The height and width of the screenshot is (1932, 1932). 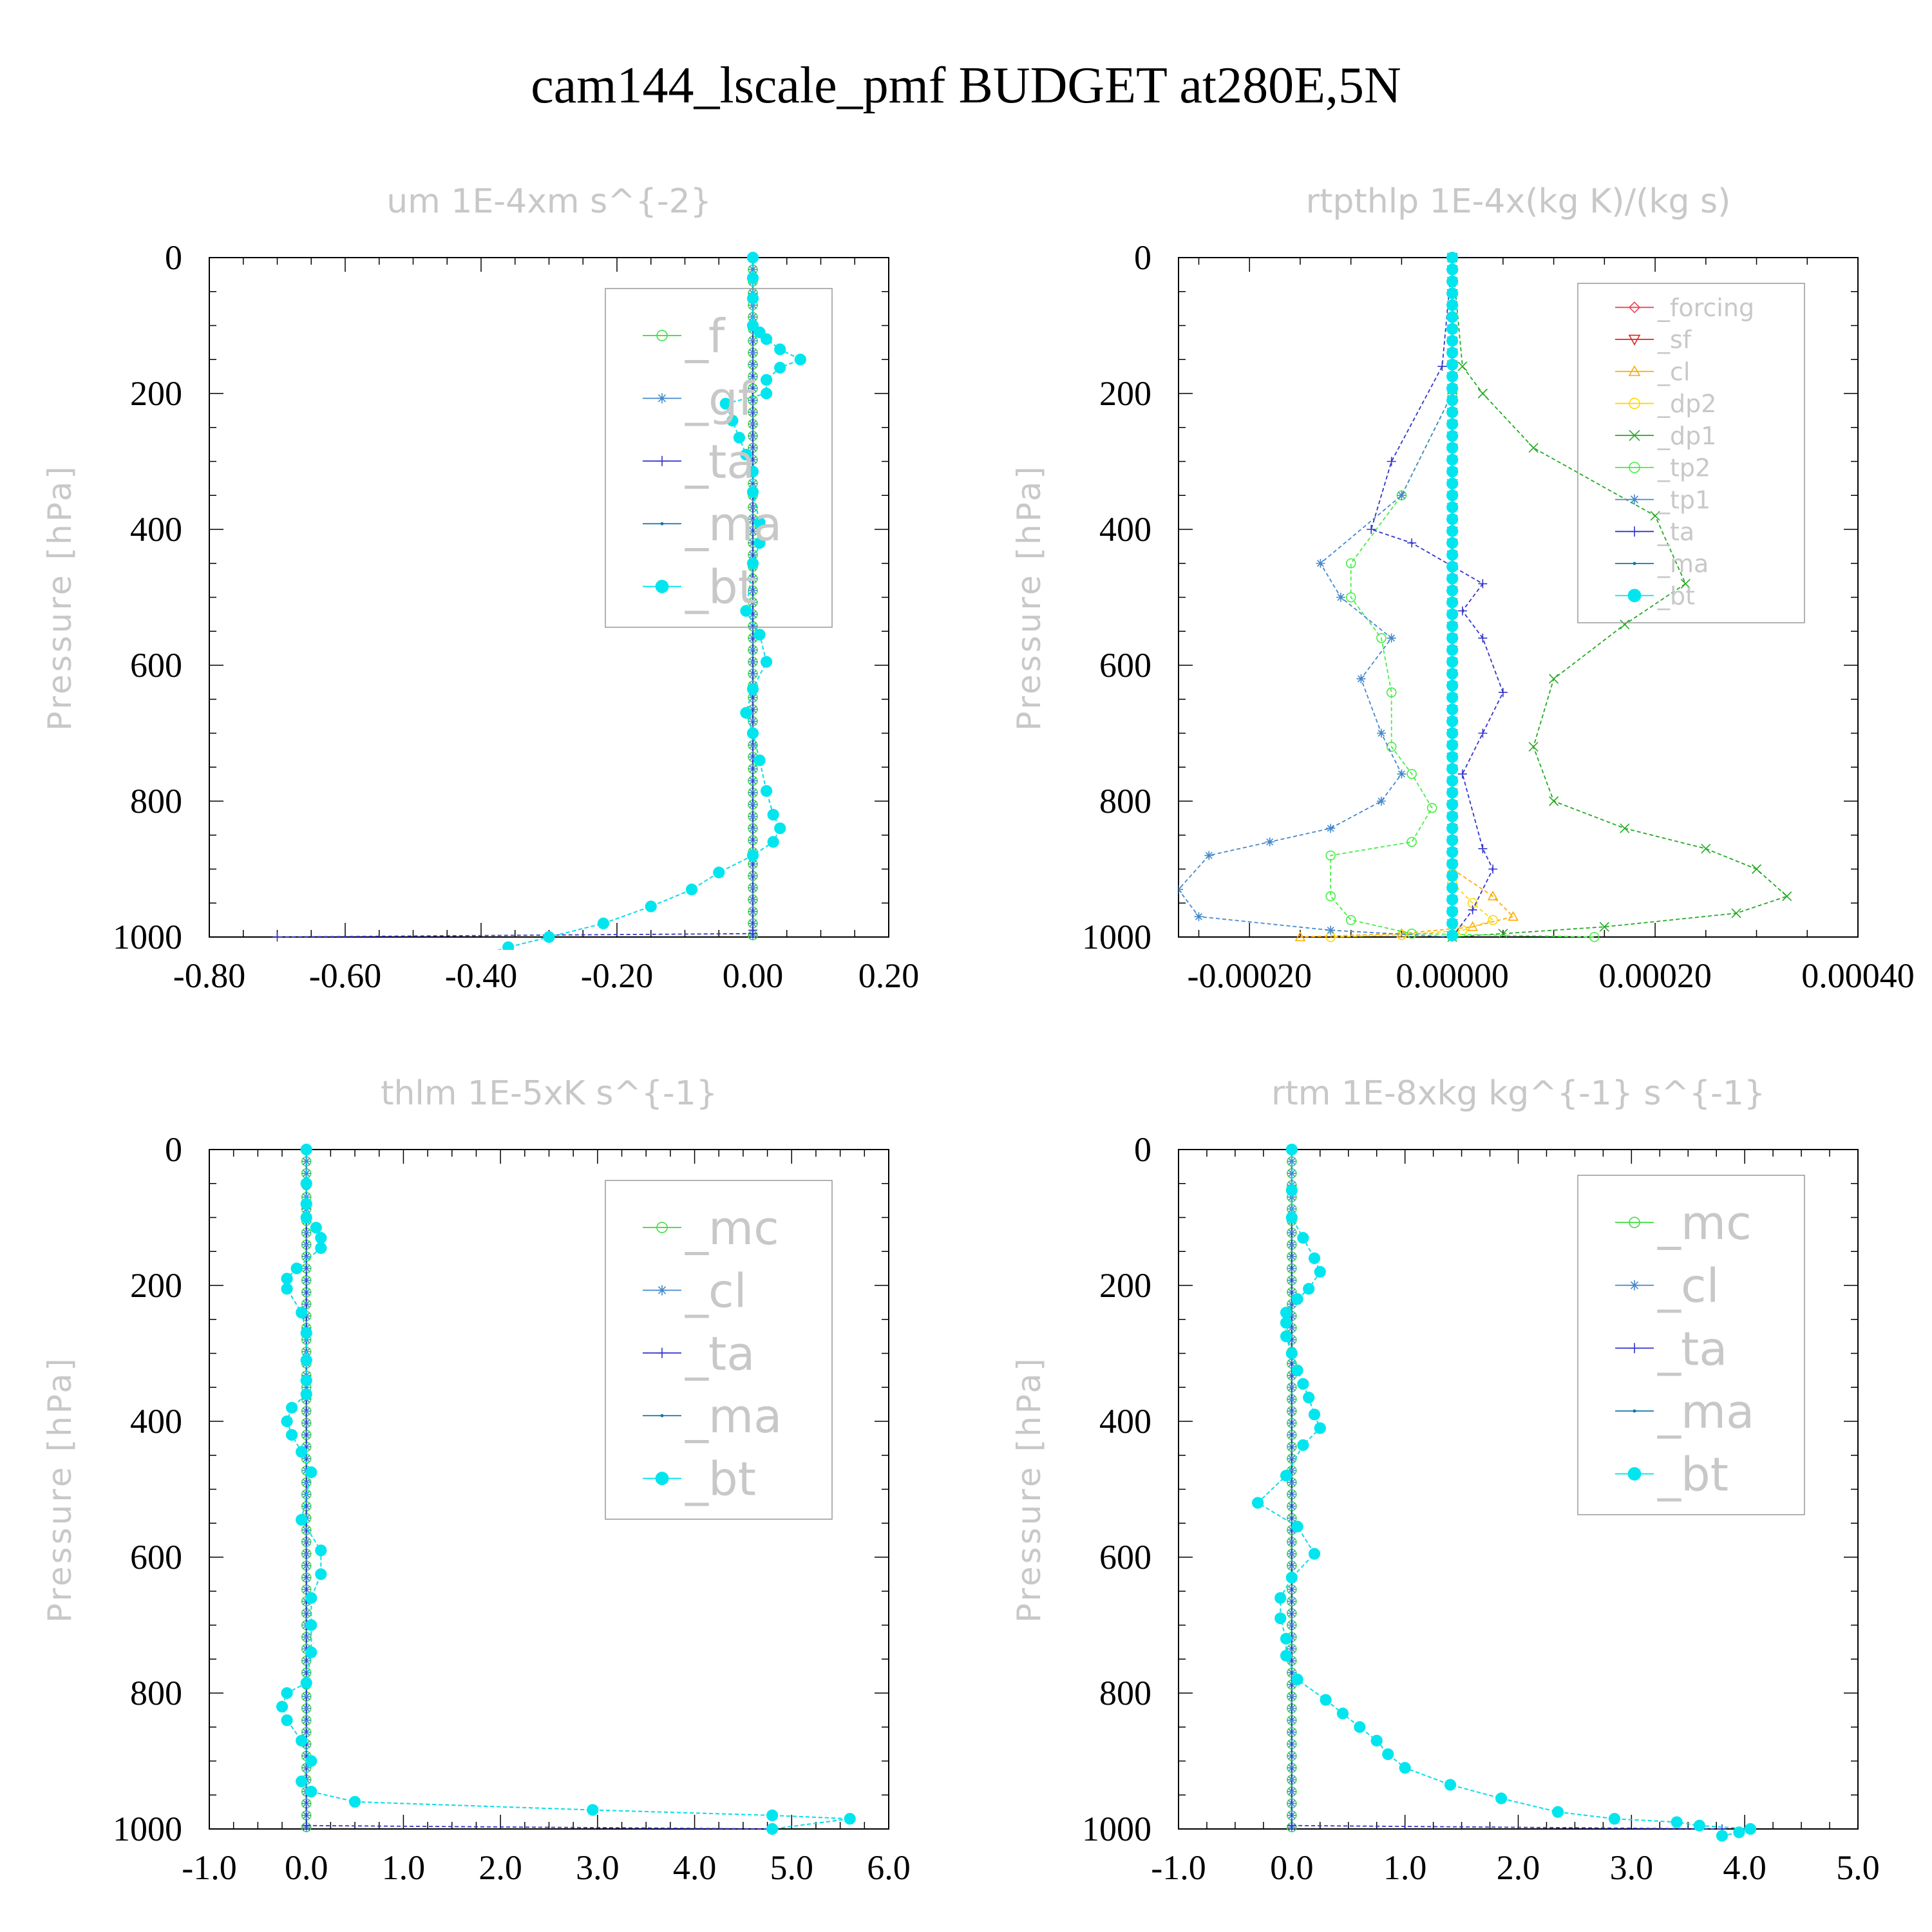 I want to click on legend-label: _cl, so click(x=716, y=1291).